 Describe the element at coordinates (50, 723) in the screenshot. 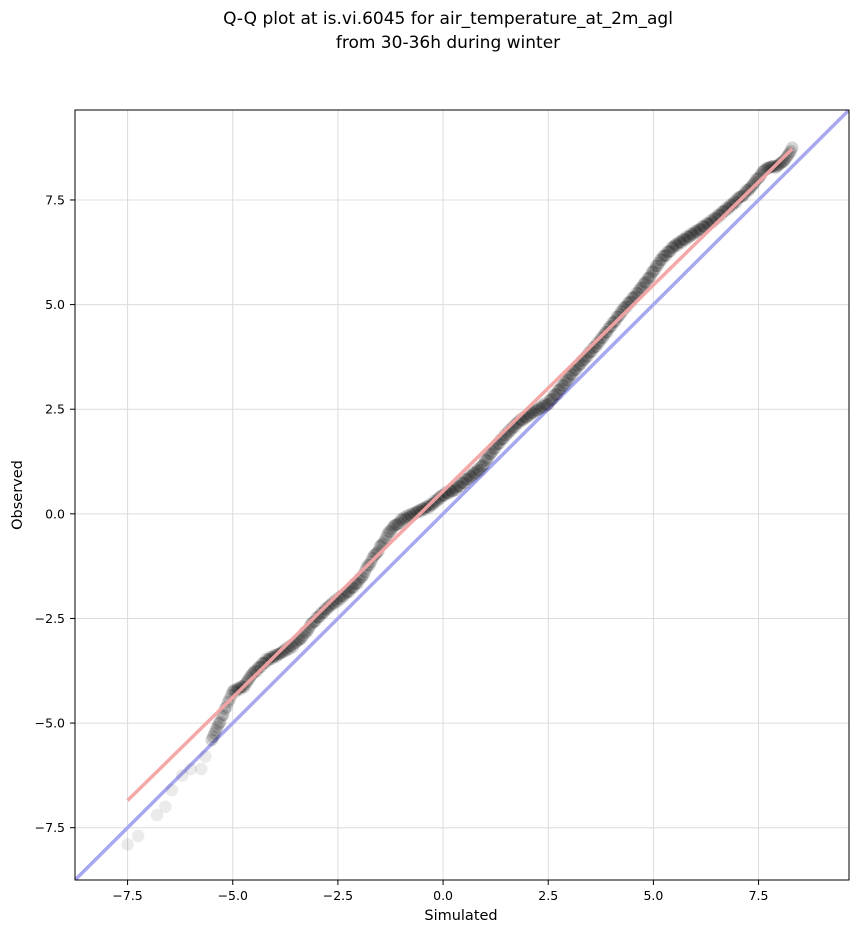

I see `y-tick-label: −5.0` at that location.